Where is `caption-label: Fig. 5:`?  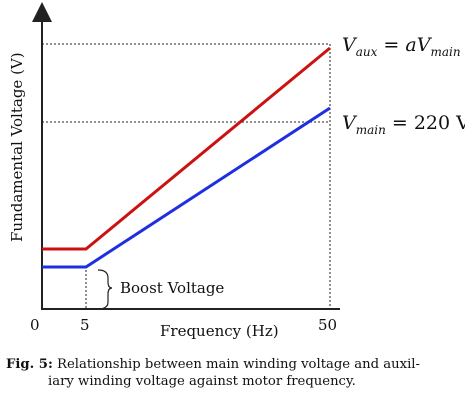 caption-label: Fig. 5: is located at coordinates (29, 364).